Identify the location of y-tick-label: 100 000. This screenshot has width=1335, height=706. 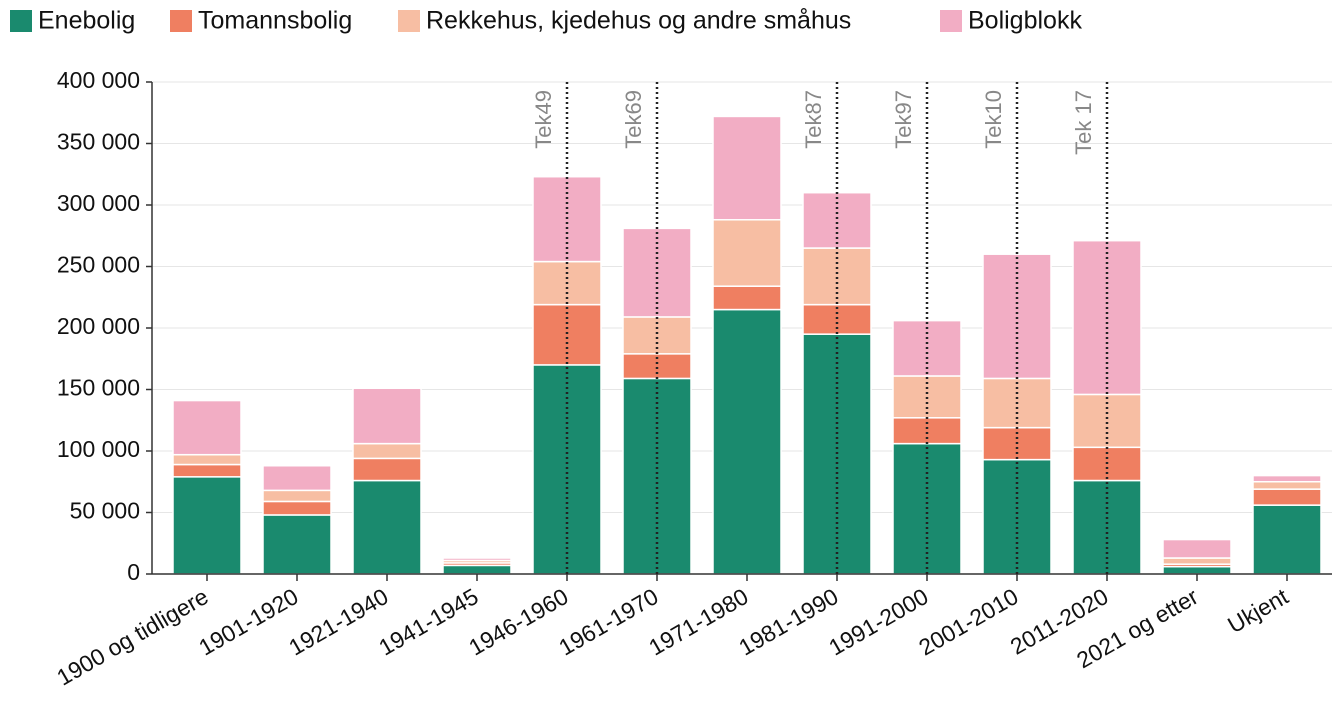
(98, 449).